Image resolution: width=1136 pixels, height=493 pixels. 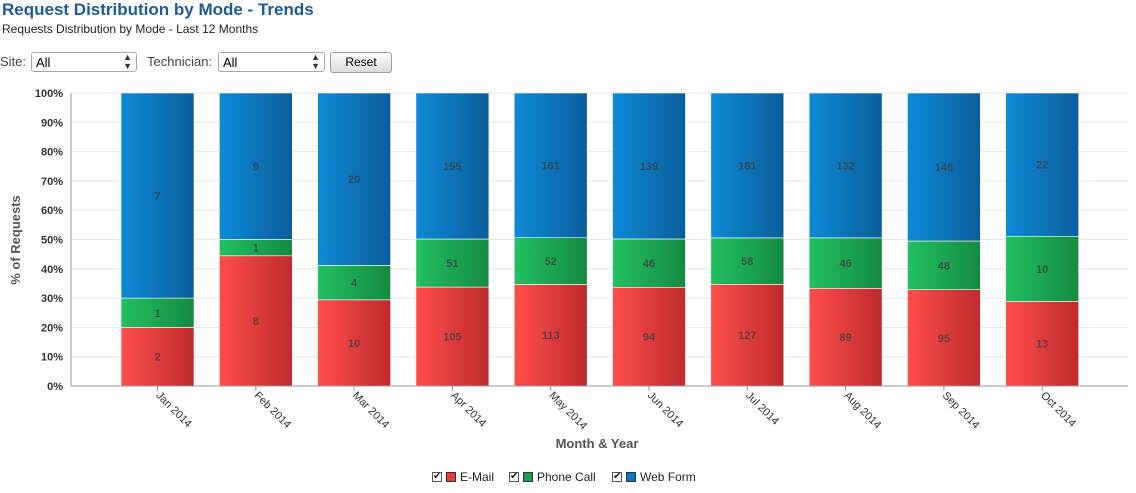 What do you see at coordinates (1058, 410) in the screenshot?
I see `x-tick-label: Oct 2014` at bounding box center [1058, 410].